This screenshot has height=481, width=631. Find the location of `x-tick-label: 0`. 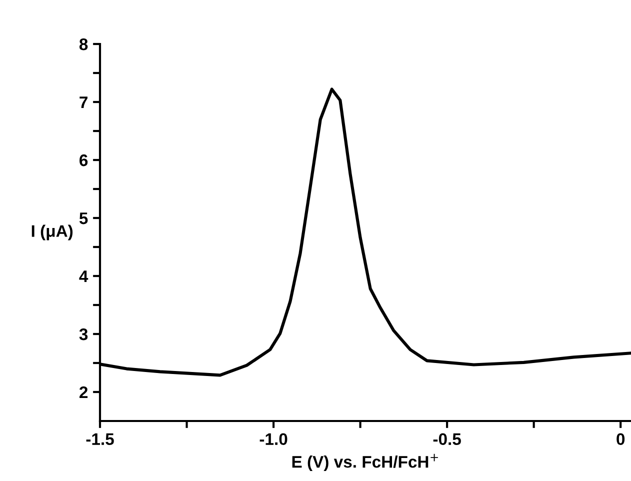

x-tick-label: 0 is located at coordinates (620, 439).